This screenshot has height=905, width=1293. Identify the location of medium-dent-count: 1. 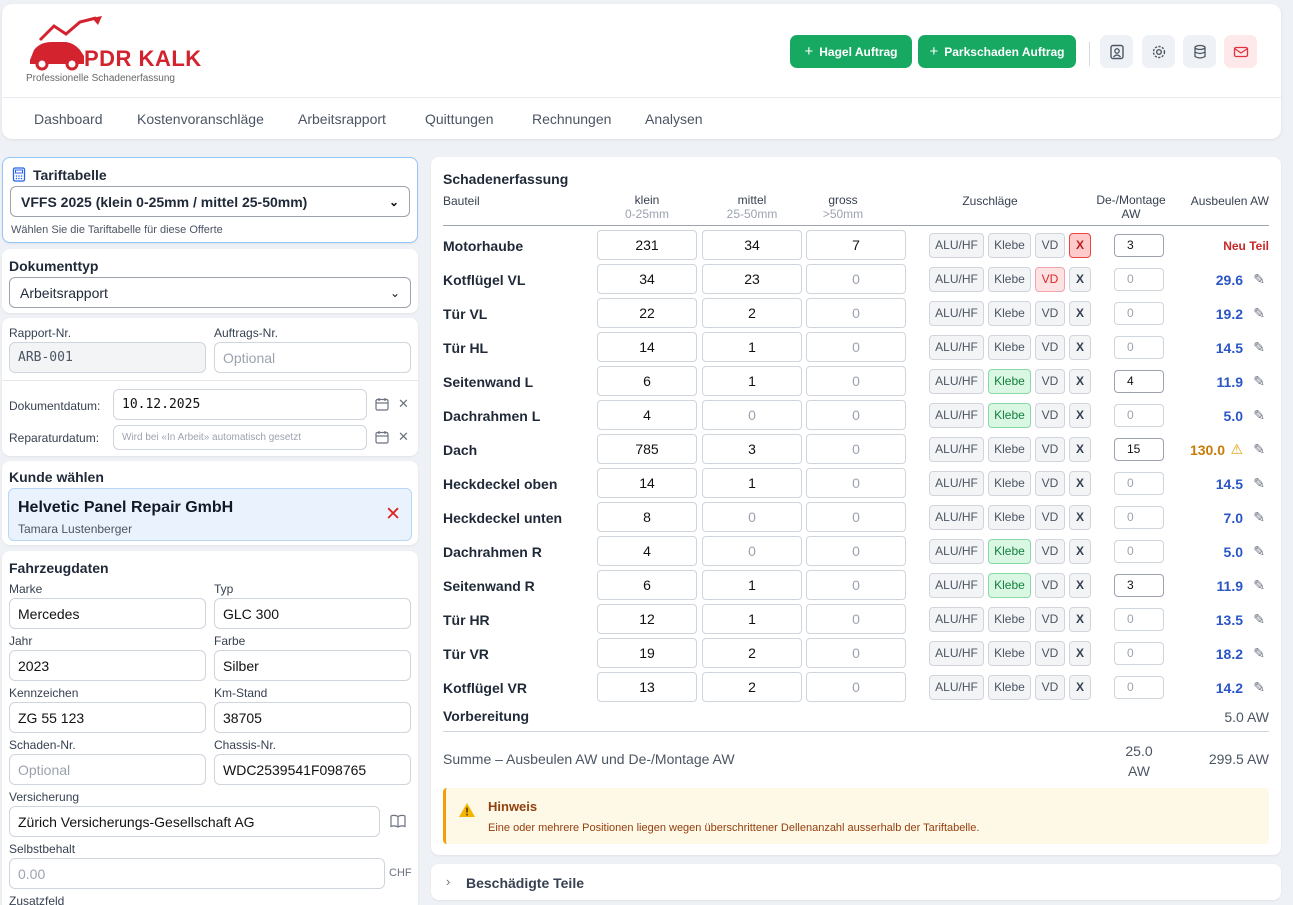
(752, 619).